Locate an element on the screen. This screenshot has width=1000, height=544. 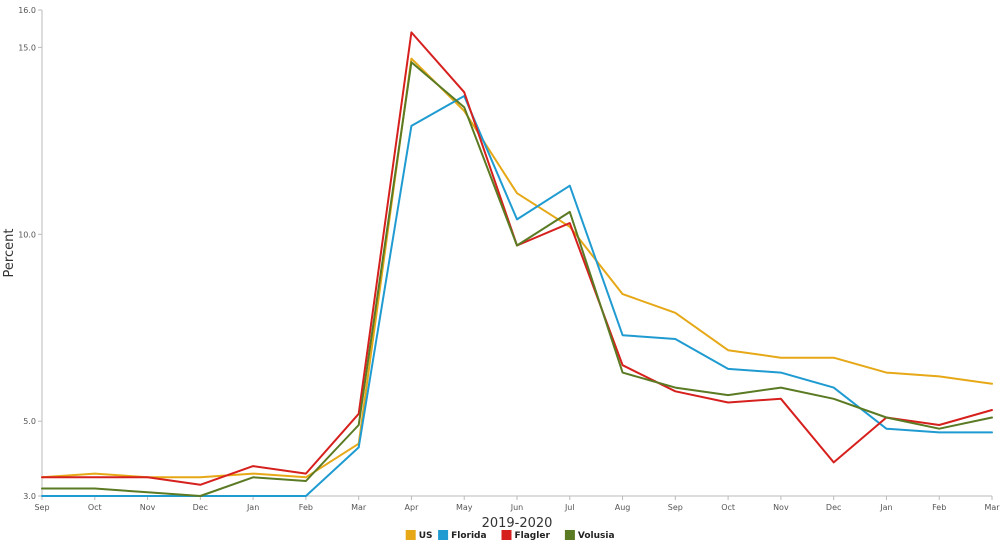
legend: US Florida Flagler Volusia is located at coordinates (510, 535).